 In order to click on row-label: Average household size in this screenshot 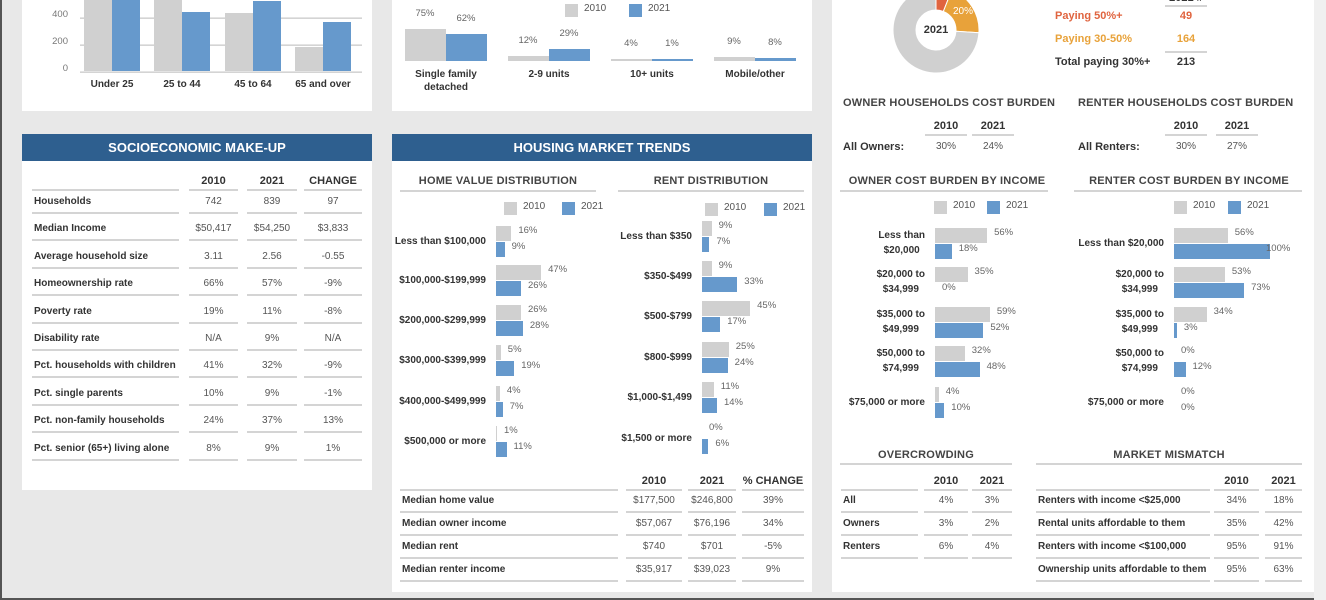, I will do `click(91, 256)`.